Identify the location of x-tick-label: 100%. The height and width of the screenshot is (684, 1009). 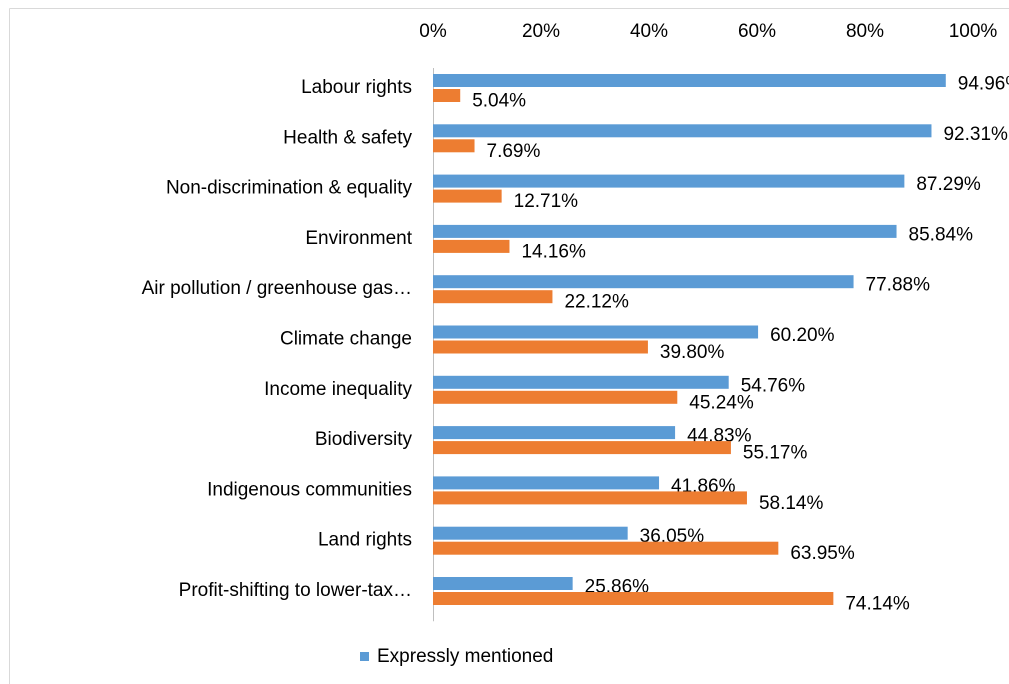
(973, 31).